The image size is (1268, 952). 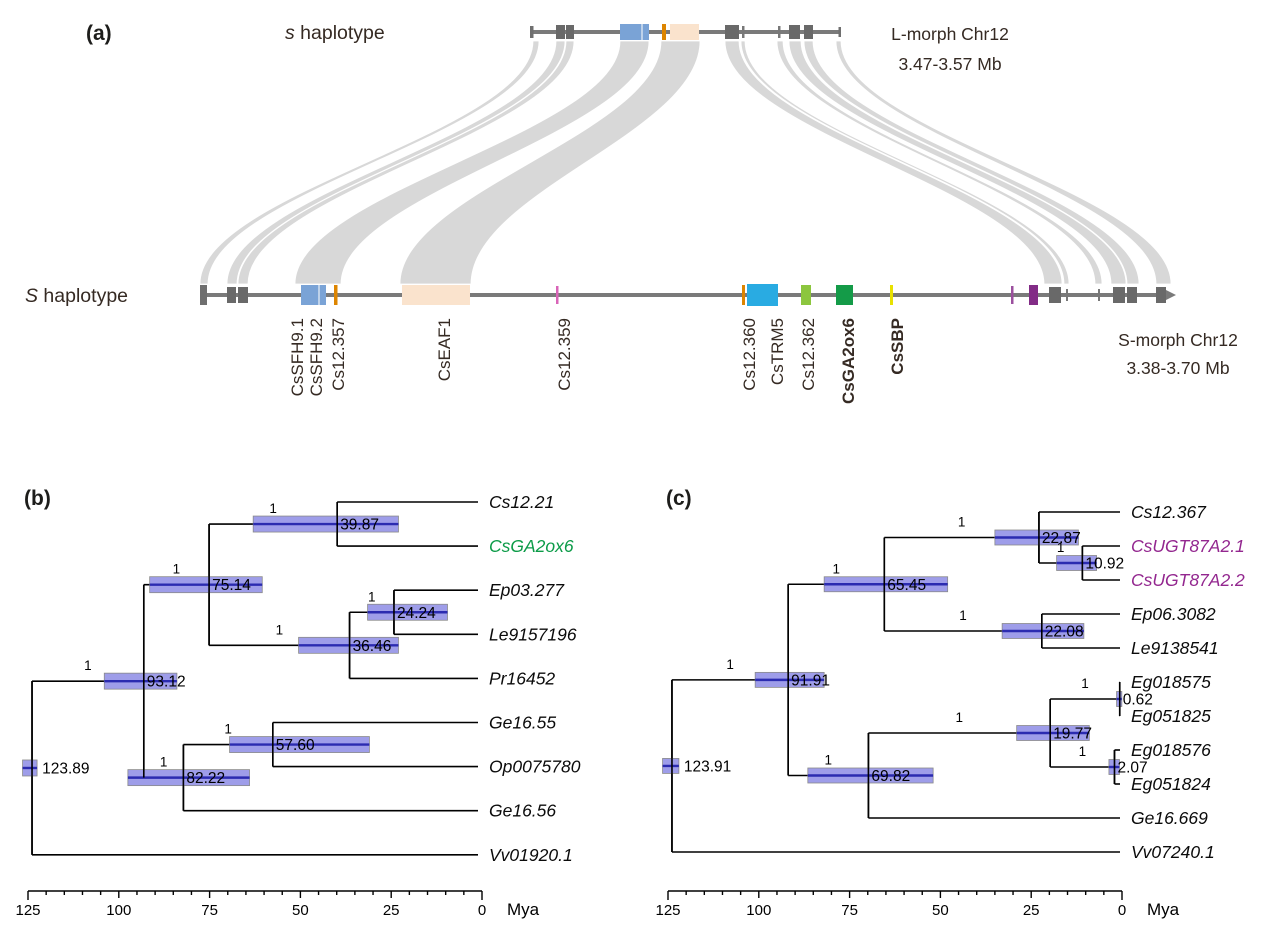 What do you see at coordinates (950, 34) in the screenshot?
I see `chromosome-range-label: L-morph Chr12` at bounding box center [950, 34].